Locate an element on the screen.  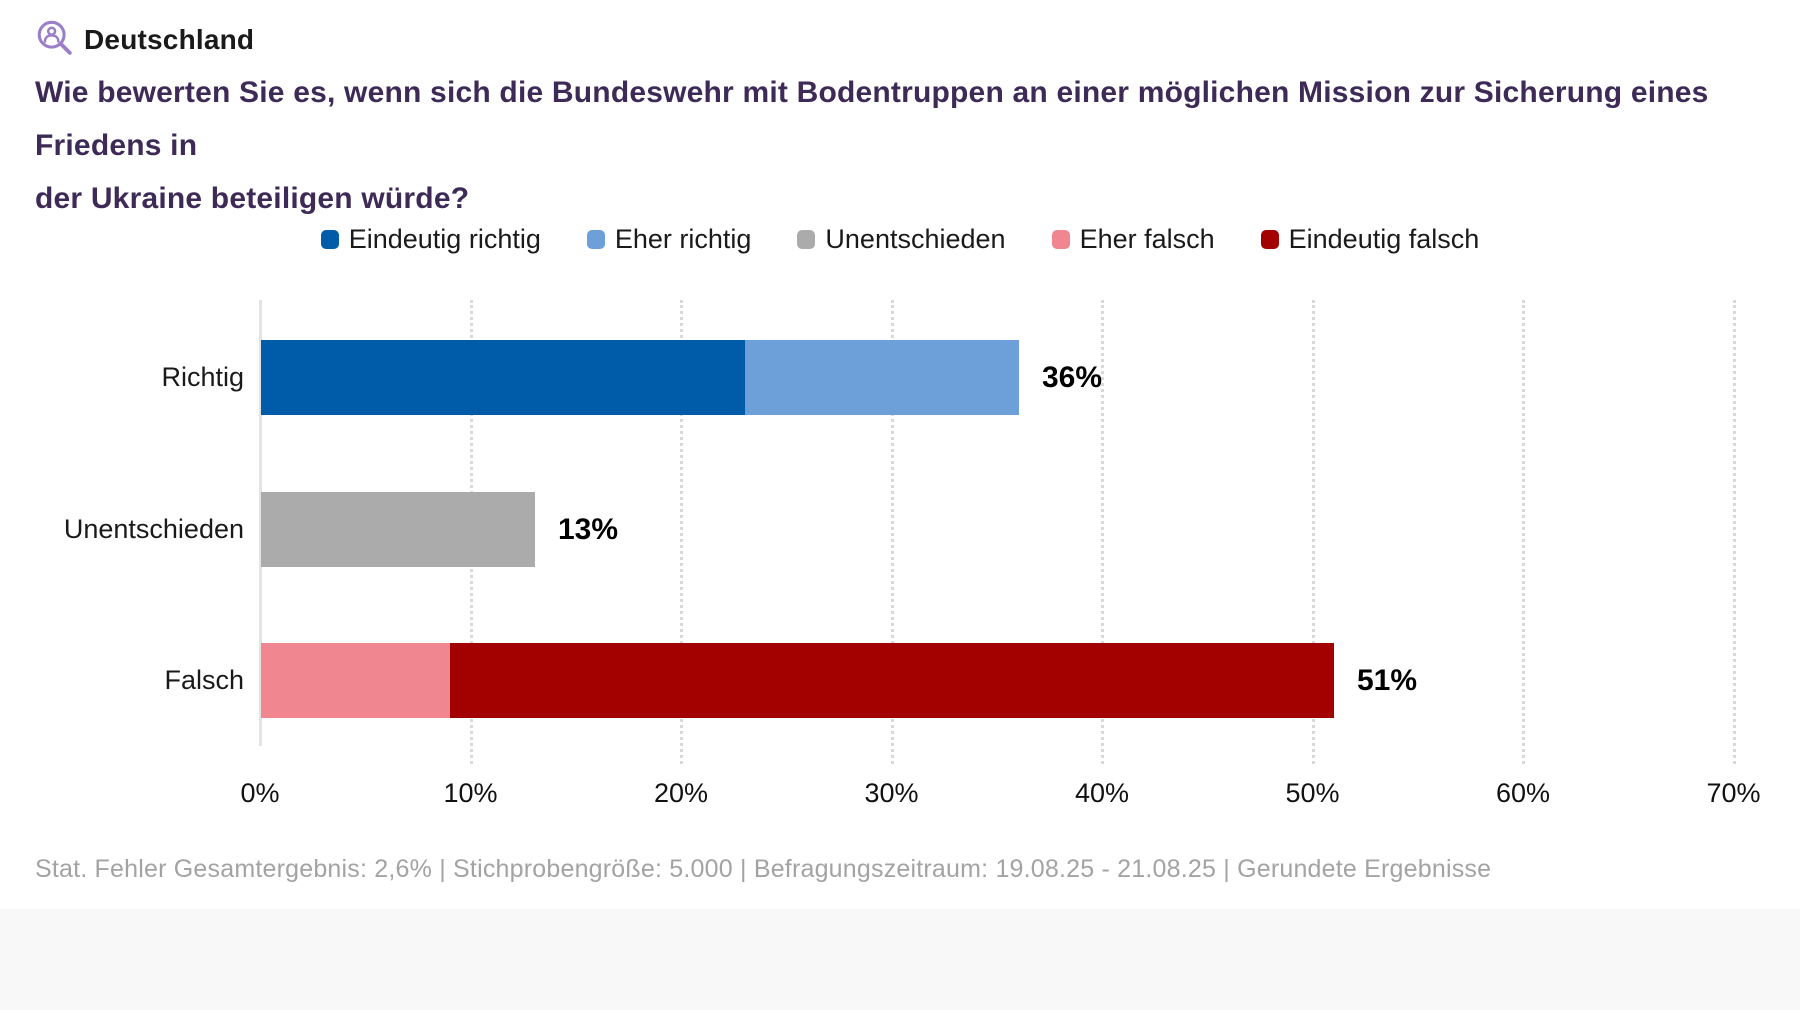
category-label-unentschieden: Unentschieden is located at coordinates (153, 529).